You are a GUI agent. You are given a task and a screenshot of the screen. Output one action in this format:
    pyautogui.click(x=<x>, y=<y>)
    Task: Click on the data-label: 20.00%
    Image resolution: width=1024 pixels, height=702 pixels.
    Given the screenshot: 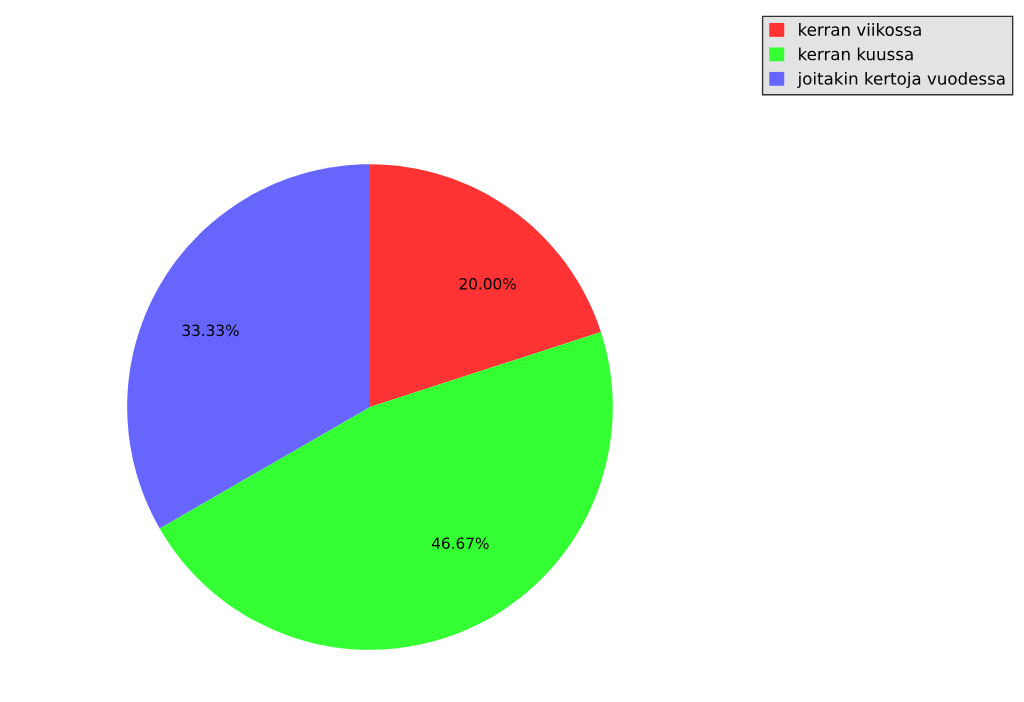 What is the action you would take?
    pyautogui.click(x=487, y=284)
    